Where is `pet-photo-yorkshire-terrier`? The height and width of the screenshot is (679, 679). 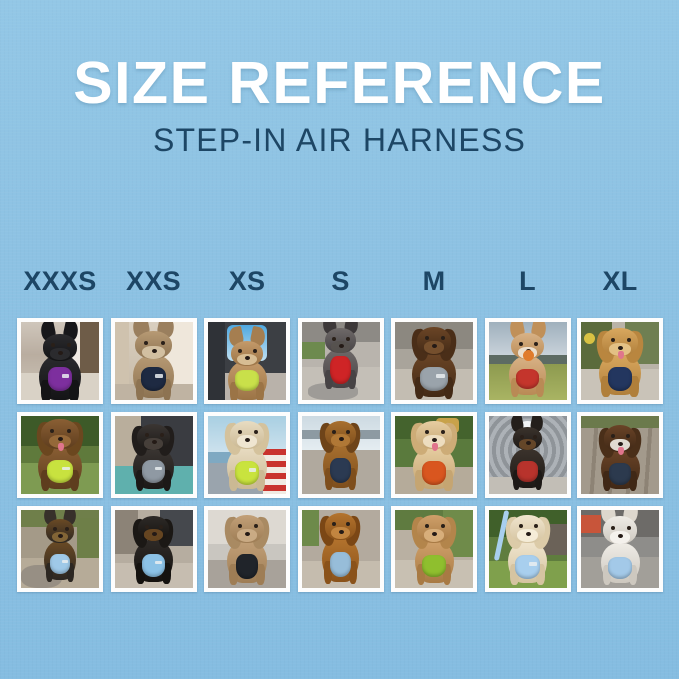 pet-photo-yorkshire-terrier is located at coordinates (60, 549).